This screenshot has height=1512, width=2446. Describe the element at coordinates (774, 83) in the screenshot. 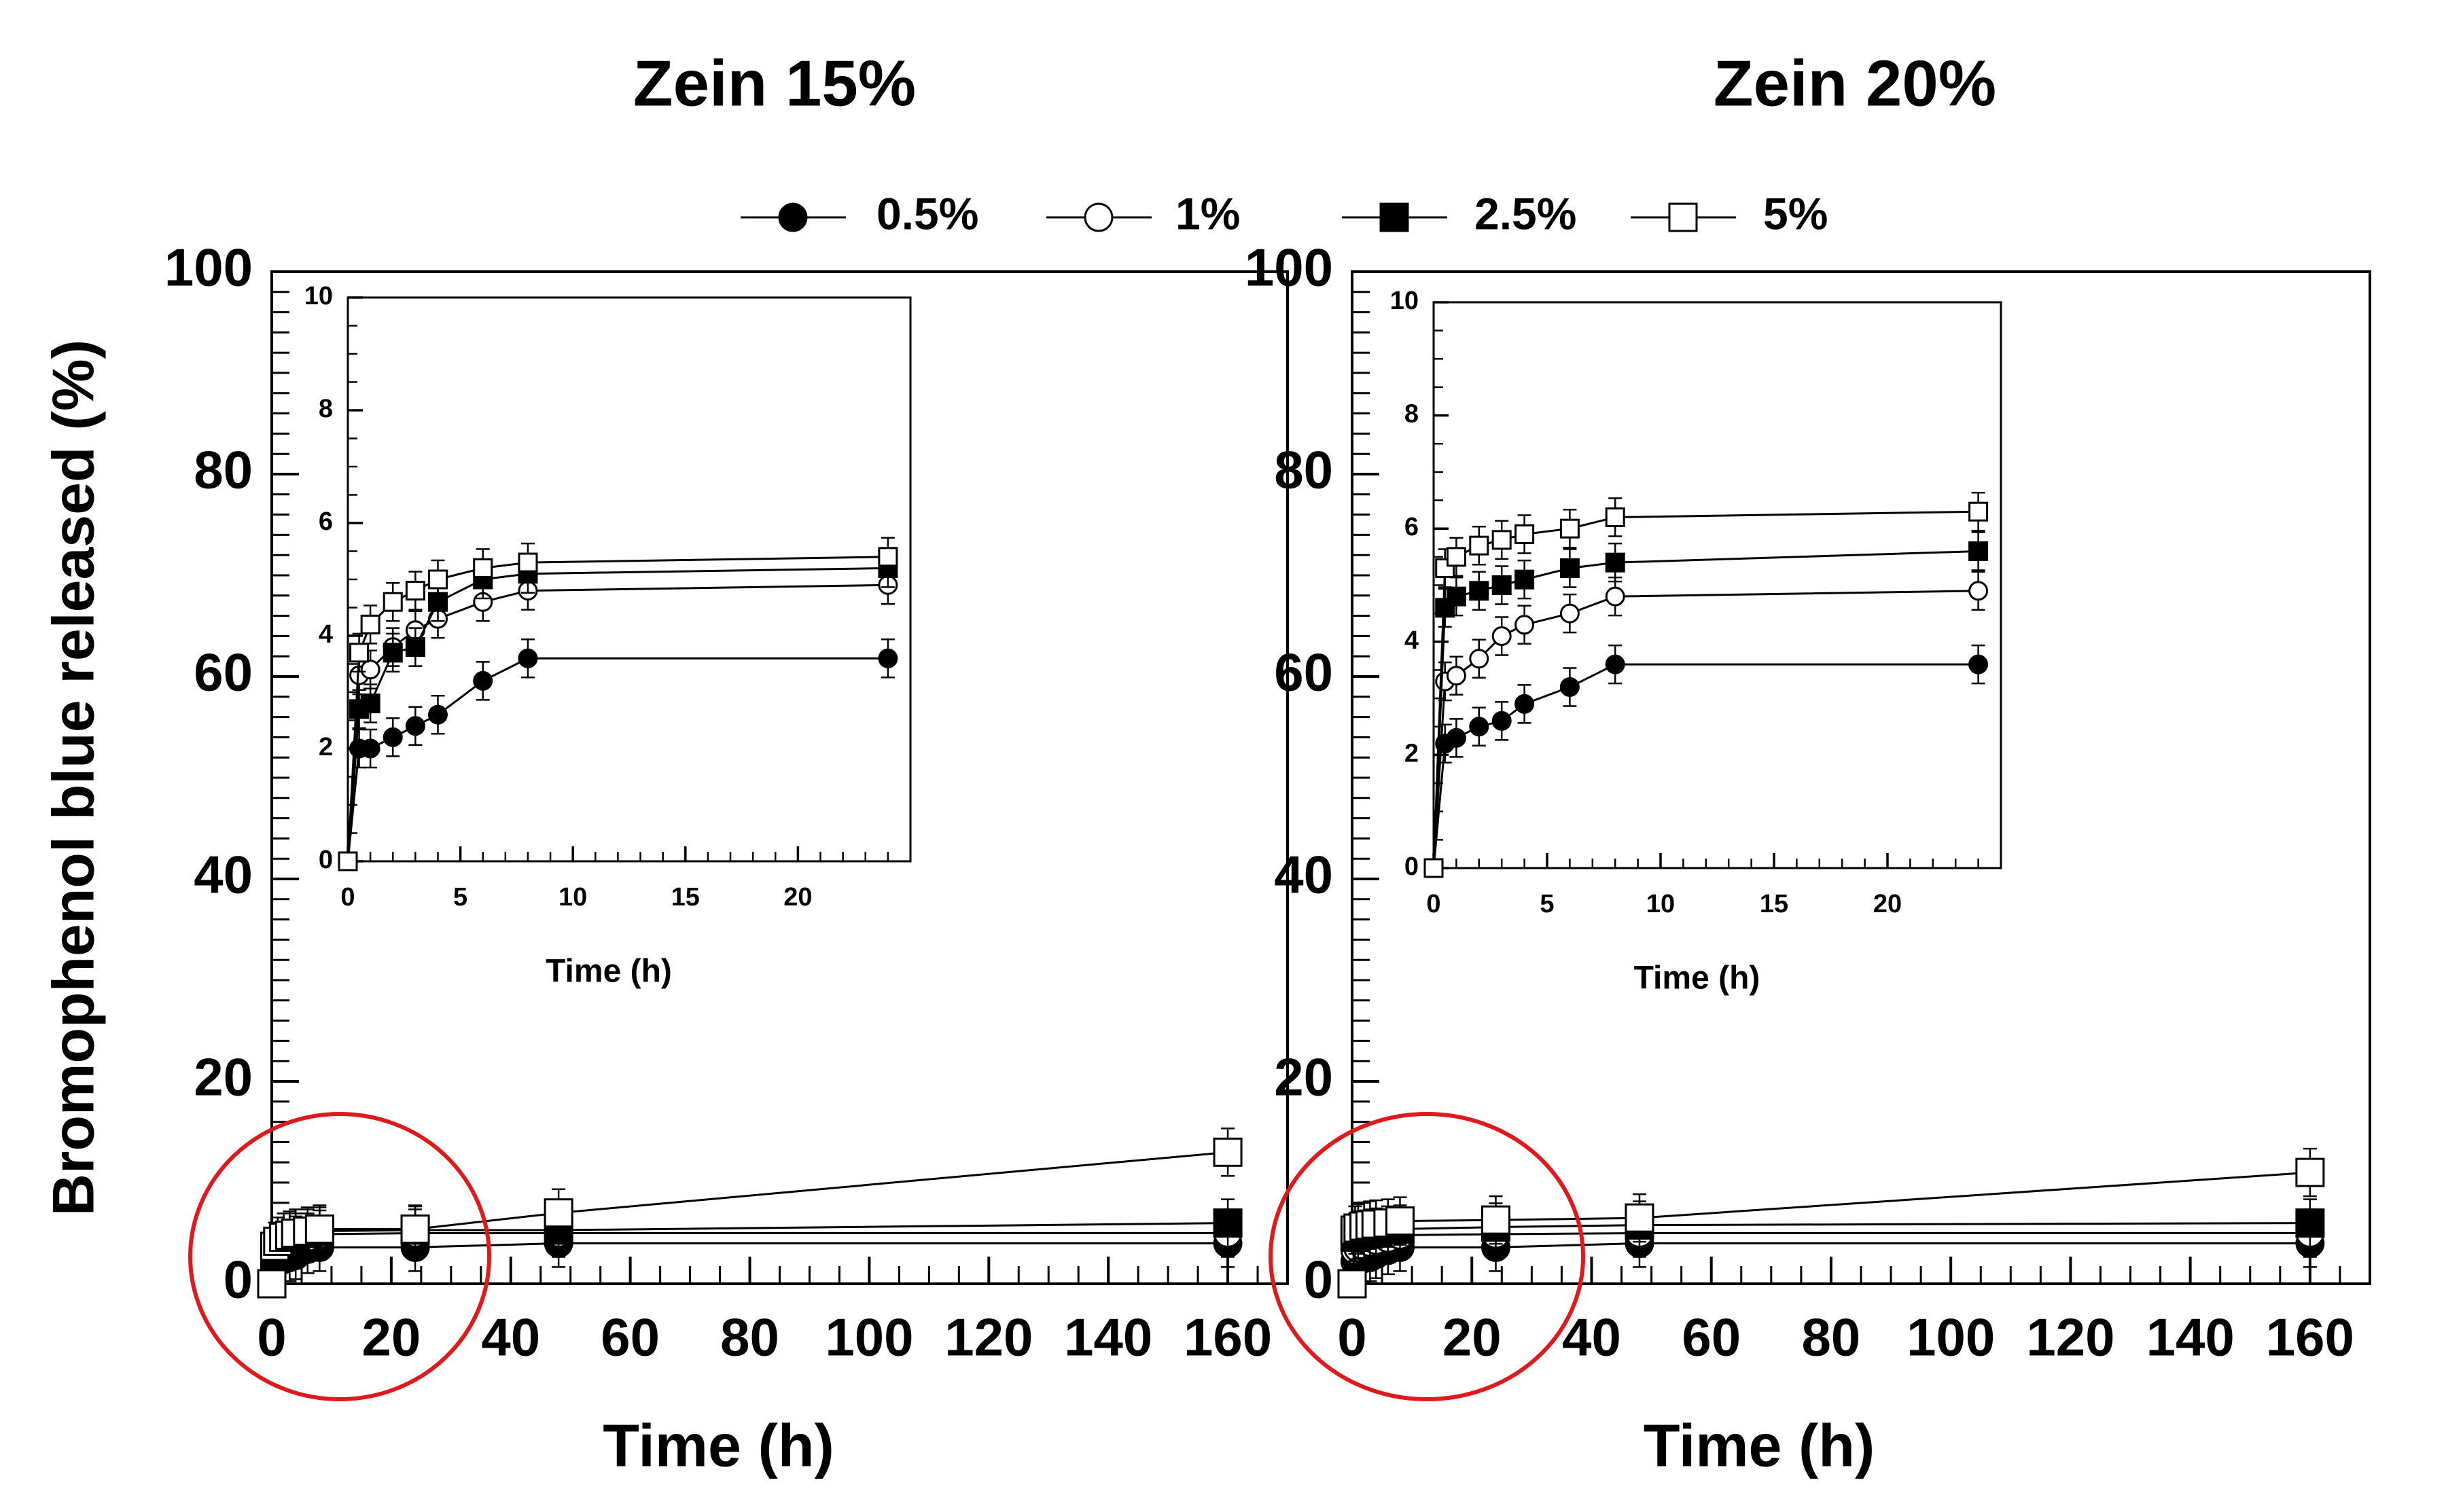

I see `panel-title: Zein 15%` at that location.